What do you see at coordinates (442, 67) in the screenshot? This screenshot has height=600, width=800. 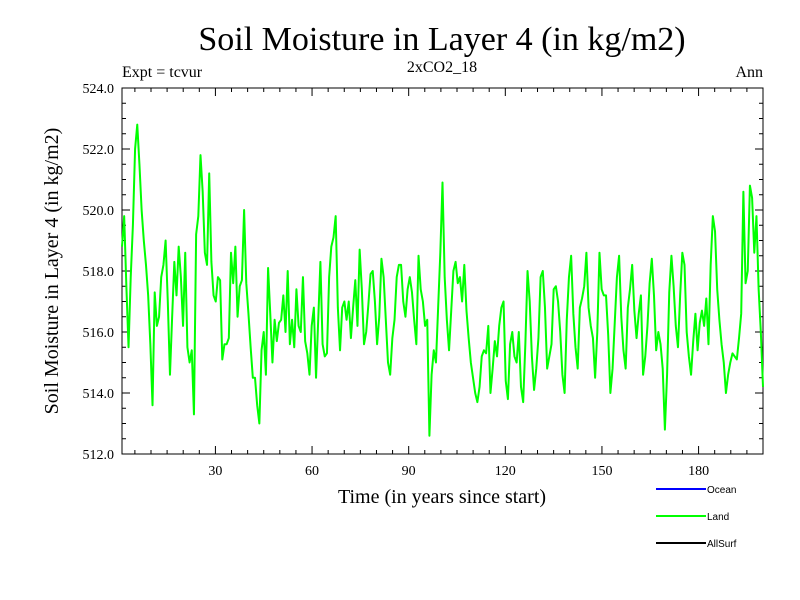 I see `chart-subtitle: 2xCO2_18` at bounding box center [442, 67].